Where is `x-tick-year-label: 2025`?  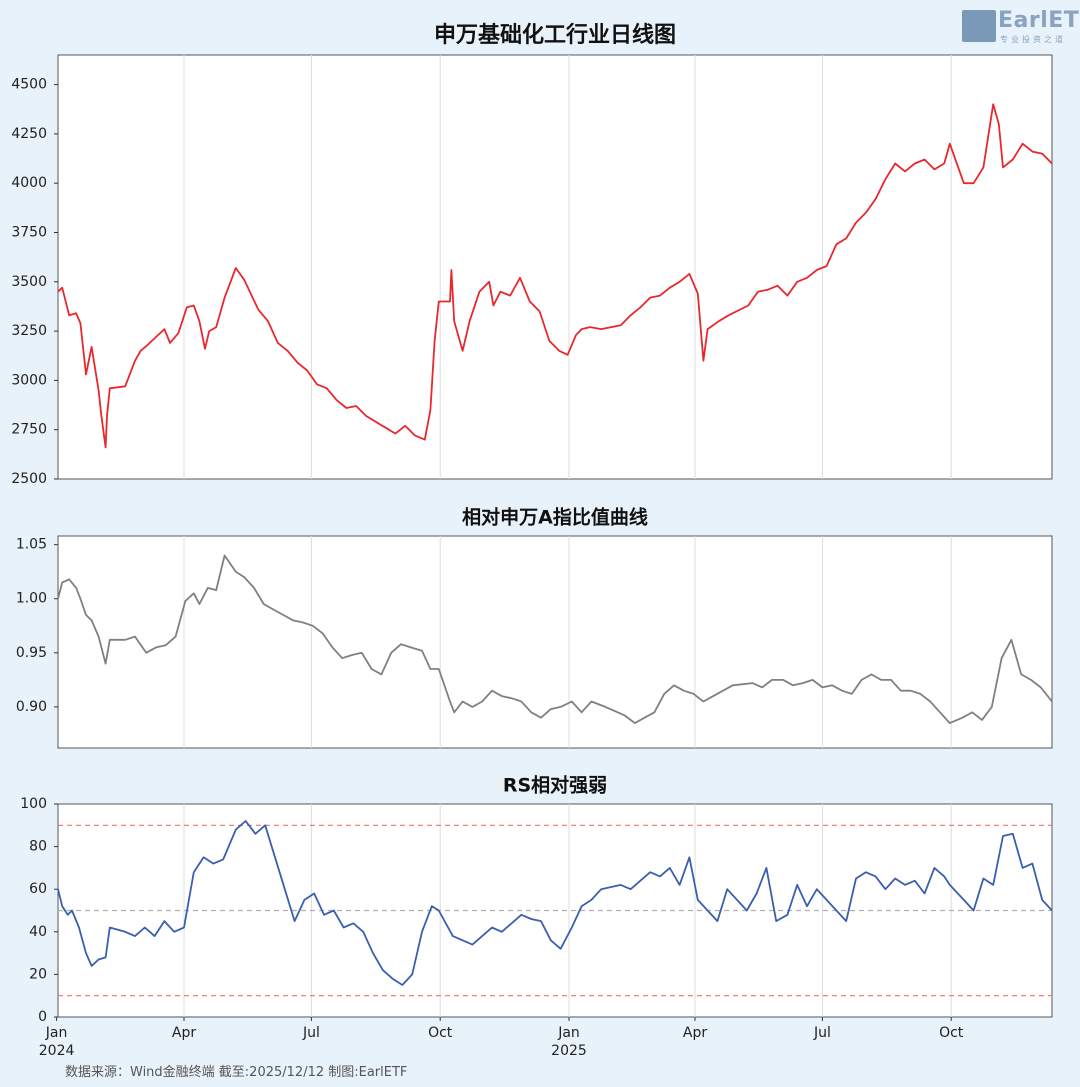
x-tick-year-label: 2025 is located at coordinates (569, 1051).